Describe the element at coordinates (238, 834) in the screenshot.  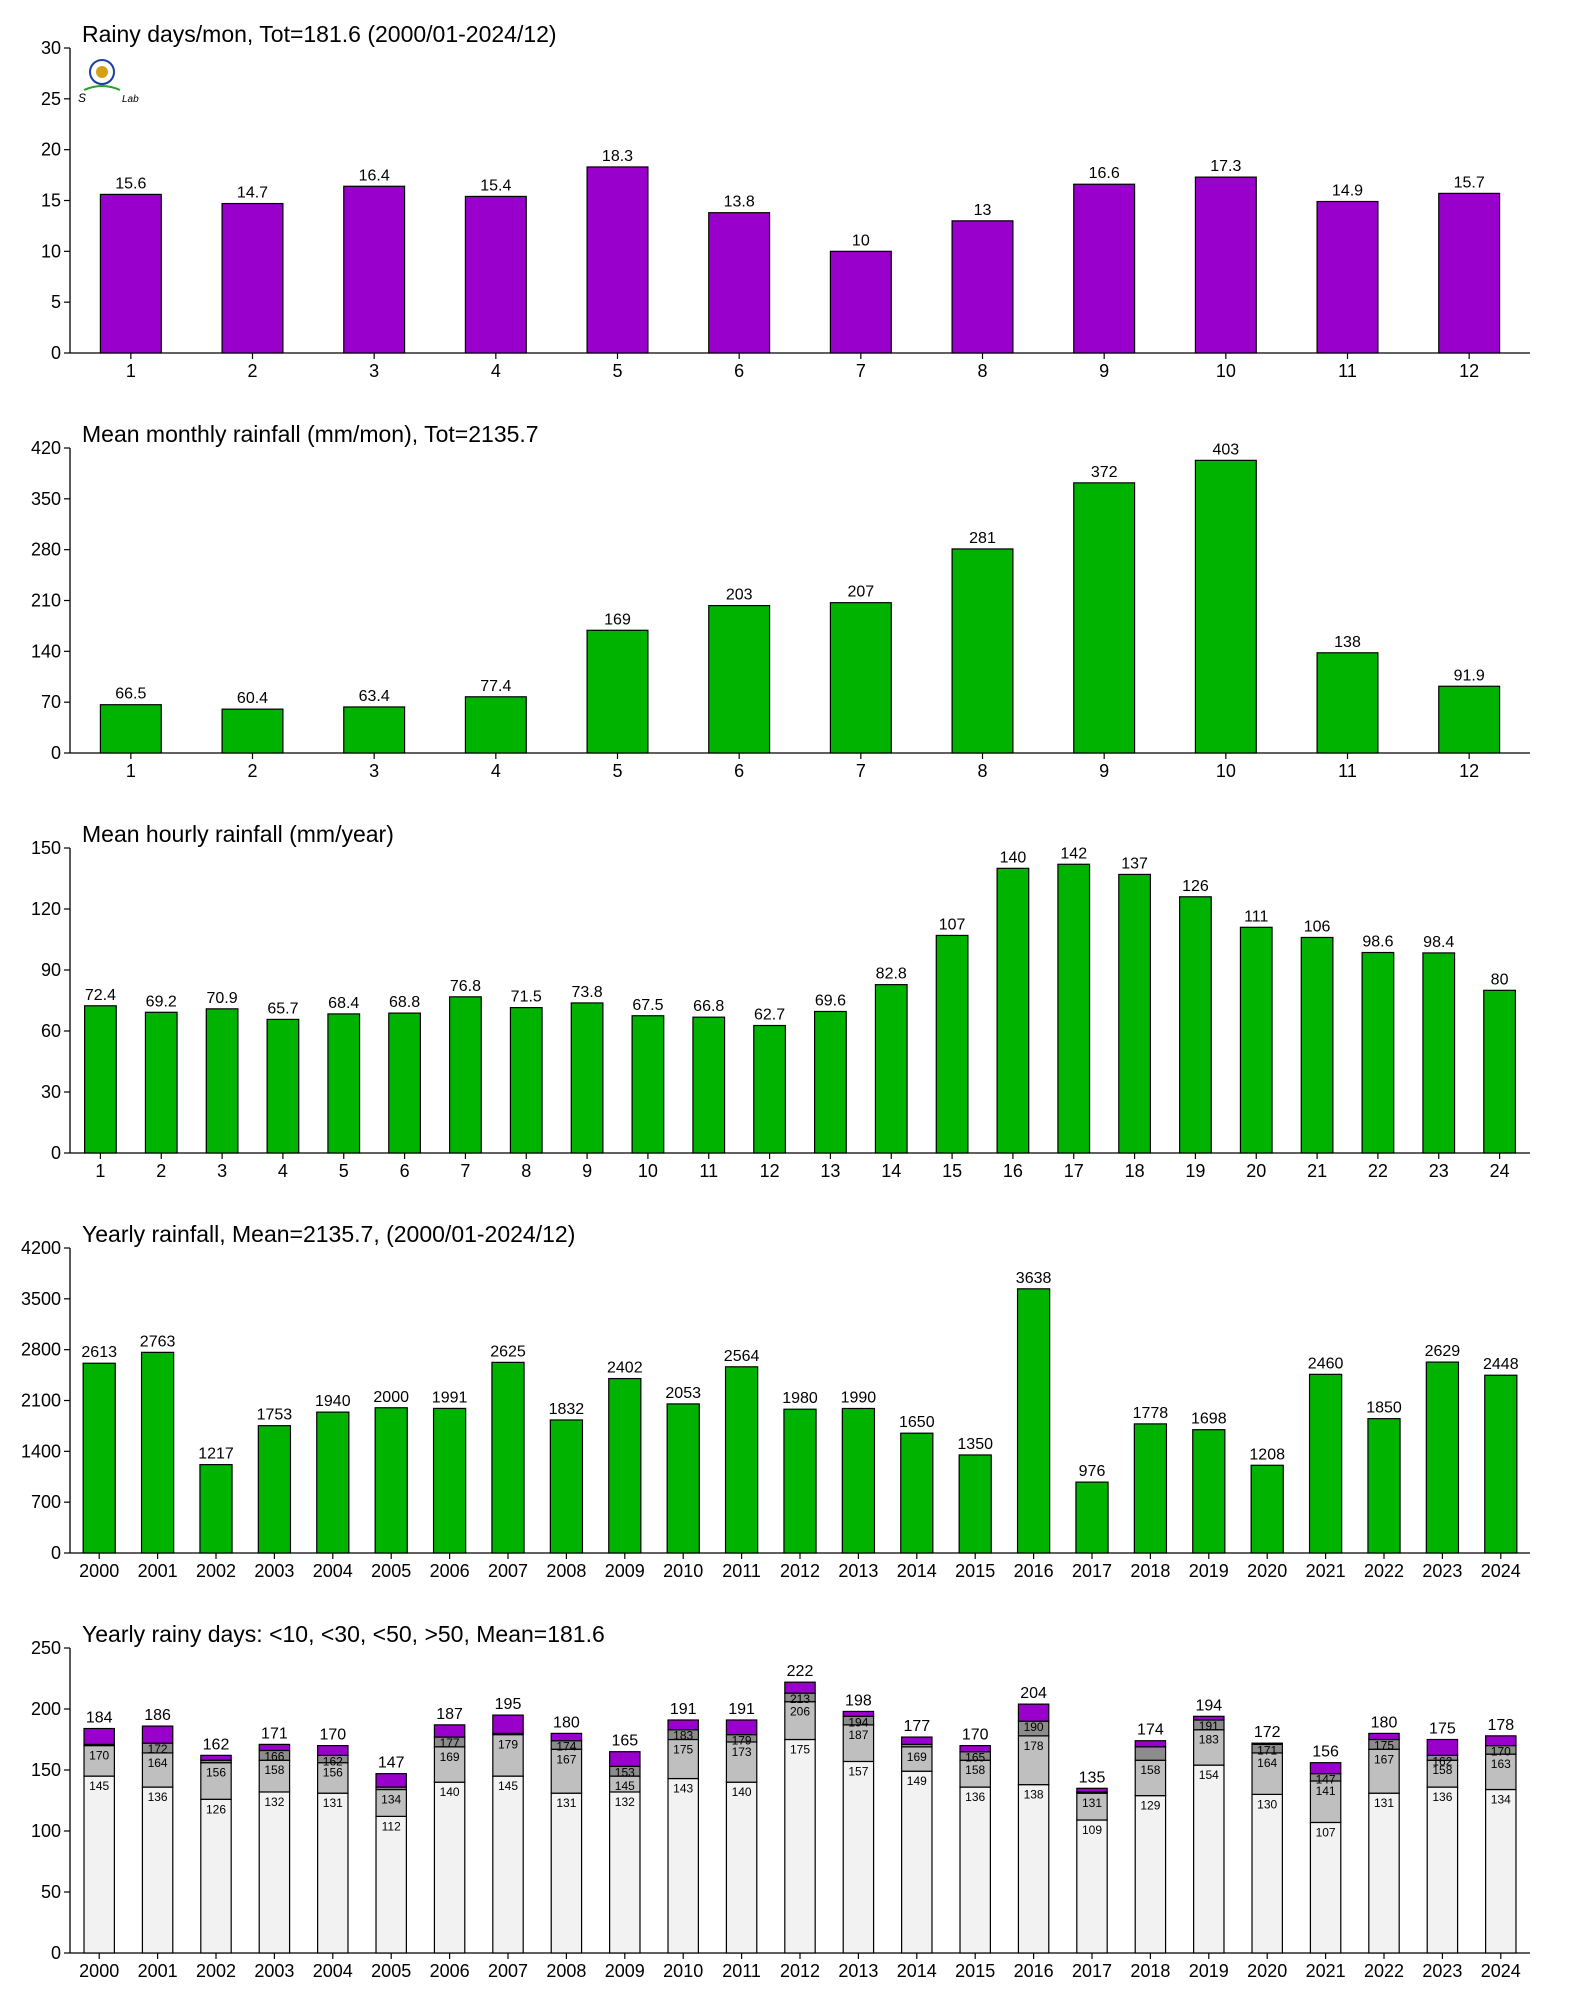
I see `chart-title: Mean hourly rainfall (mm/year)` at that location.